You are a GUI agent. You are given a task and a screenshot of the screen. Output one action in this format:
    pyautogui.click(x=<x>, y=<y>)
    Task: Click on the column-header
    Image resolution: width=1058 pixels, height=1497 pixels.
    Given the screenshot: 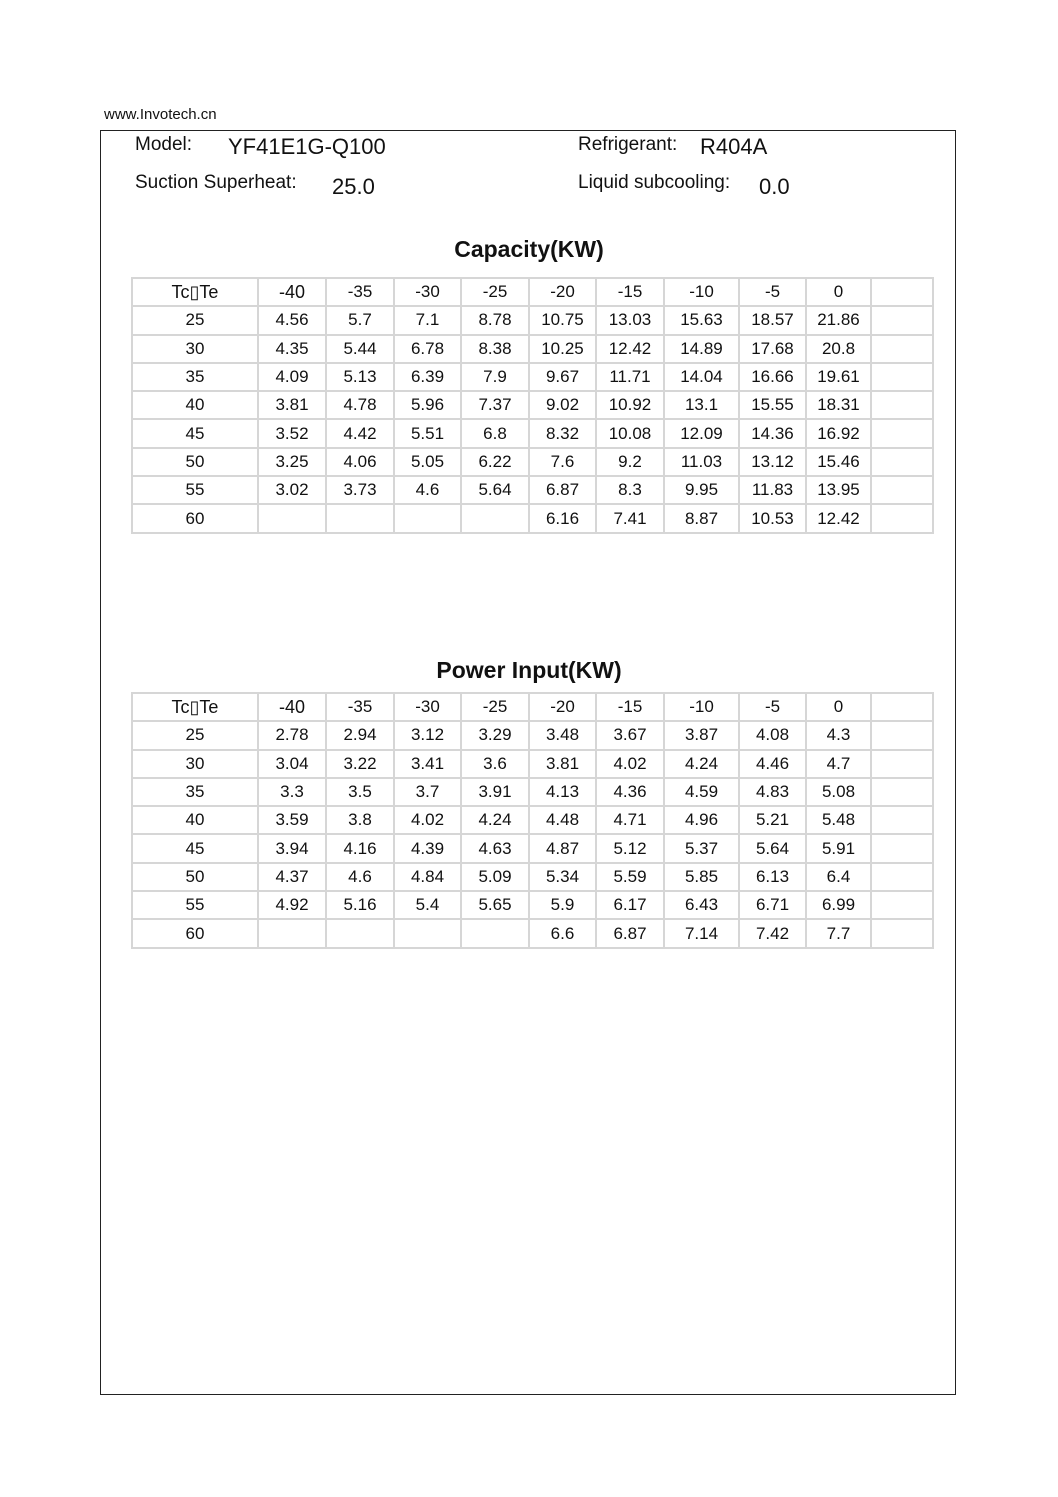 What is the action you would take?
    pyautogui.click(x=902, y=292)
    